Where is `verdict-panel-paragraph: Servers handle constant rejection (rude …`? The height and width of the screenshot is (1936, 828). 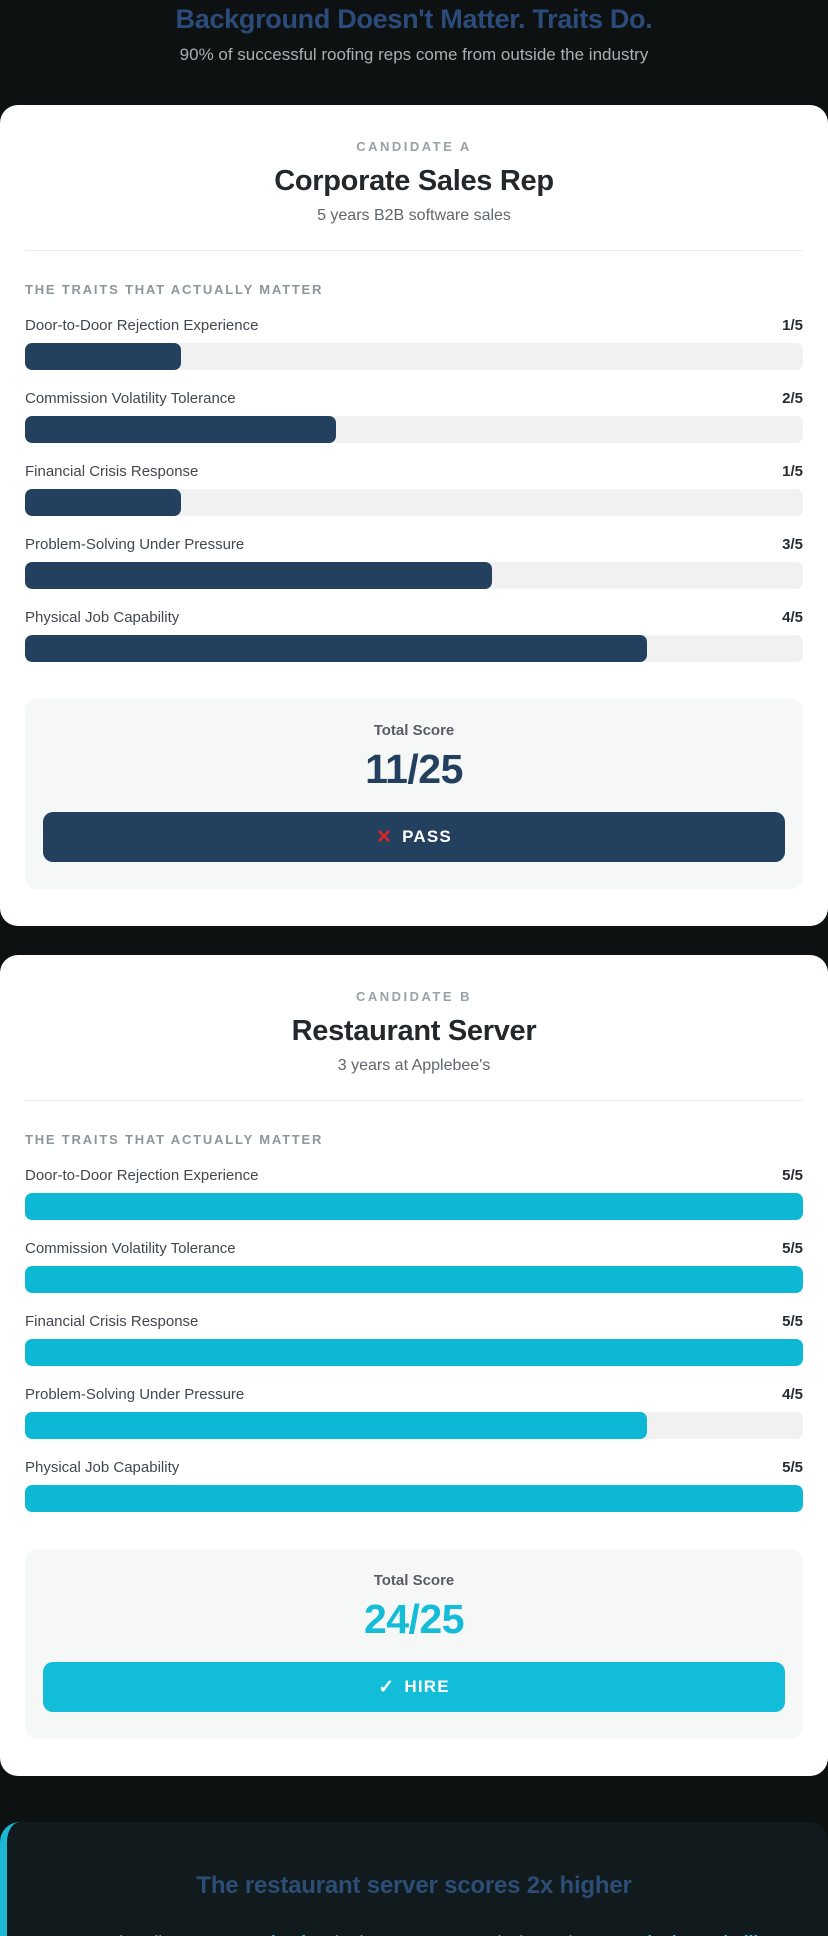
verdict-panel-paragraph: Servers handle constant rejection (rude … is located at coordinates (414, 1929).